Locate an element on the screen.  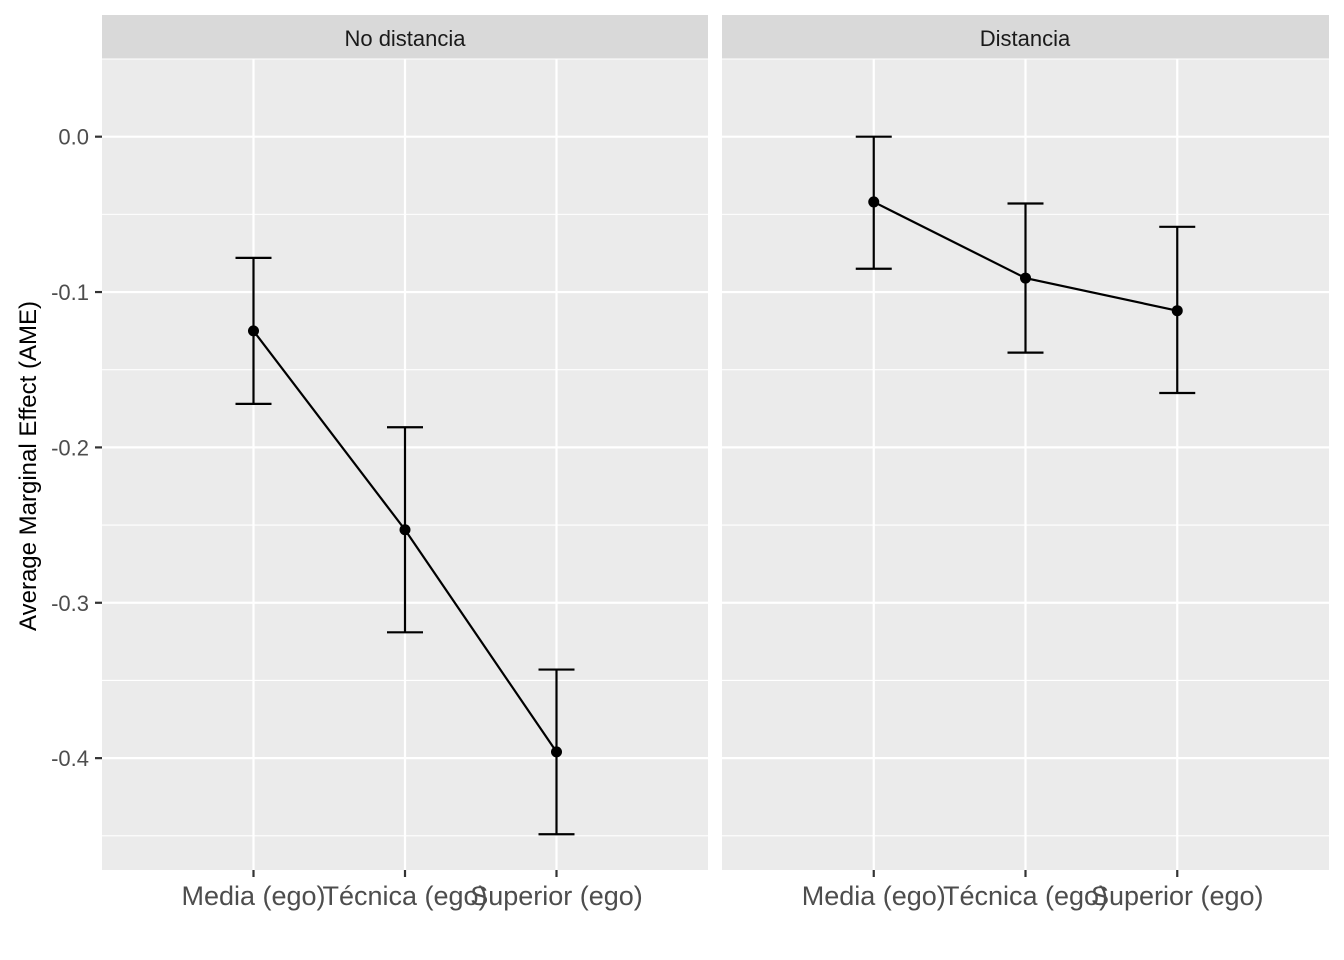
y-tick-label: 0.0 is located at coordinates (73, 137).